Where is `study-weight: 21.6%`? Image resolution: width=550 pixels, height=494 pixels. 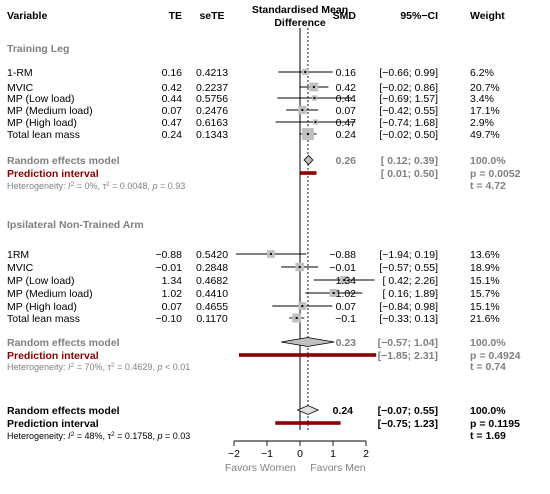
study-weight: 21.6% is located at coordinates (485, 319).